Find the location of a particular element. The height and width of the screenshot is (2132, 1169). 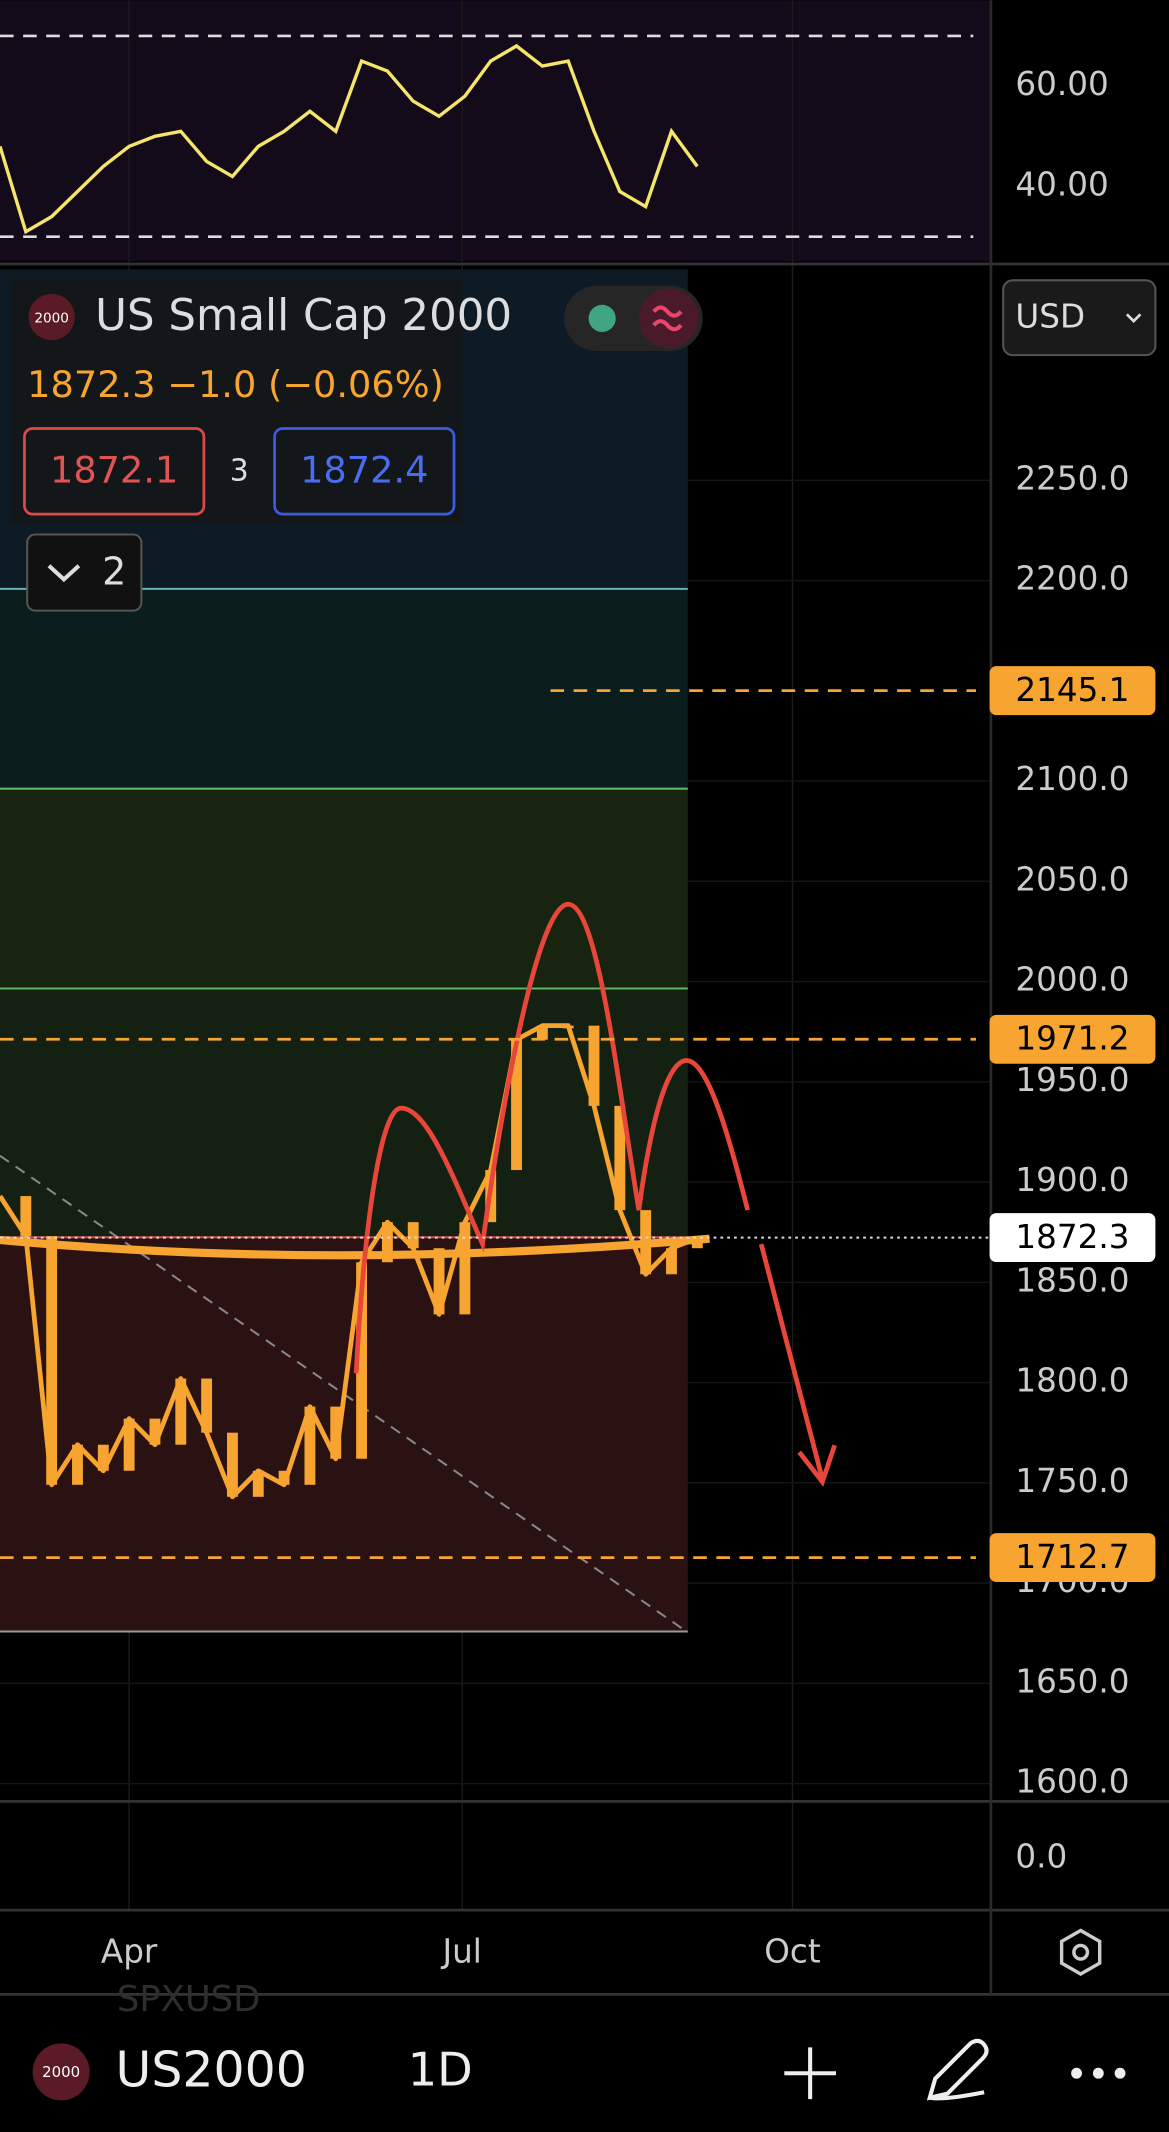

toolbar-badge-text: 2000 is located at coordinates (61, 2072).